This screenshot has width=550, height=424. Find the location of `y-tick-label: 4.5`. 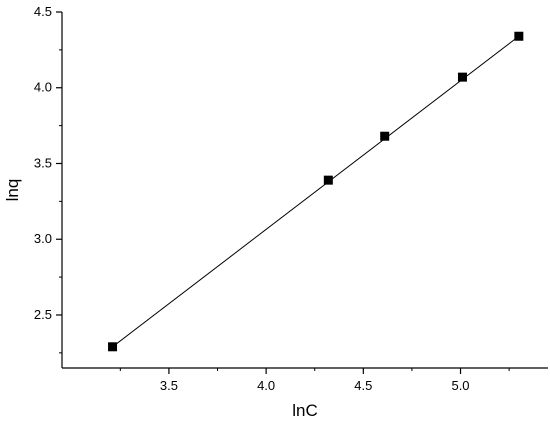

y-tick-label: 4.5 is located at coordinates (43, 11).